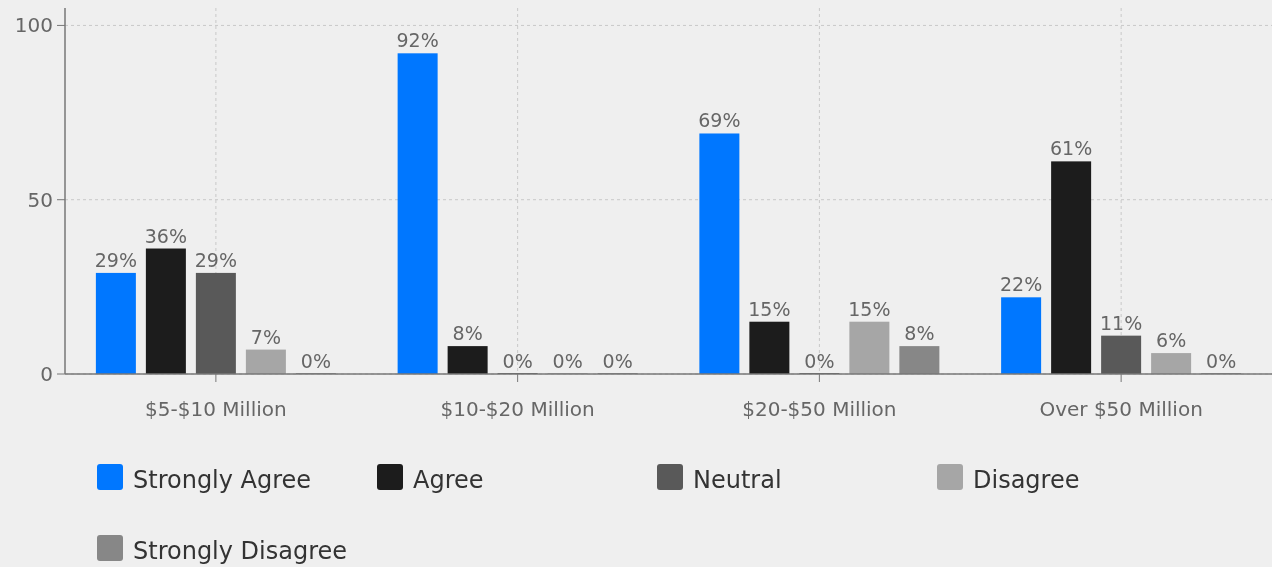 The width and height of the screenshot is (1272, 567). What do you see at coordinates (819, 409) in the screenshot?
I see `x-tick-label: $20-$50 Million` at bounding box center [819, 409].